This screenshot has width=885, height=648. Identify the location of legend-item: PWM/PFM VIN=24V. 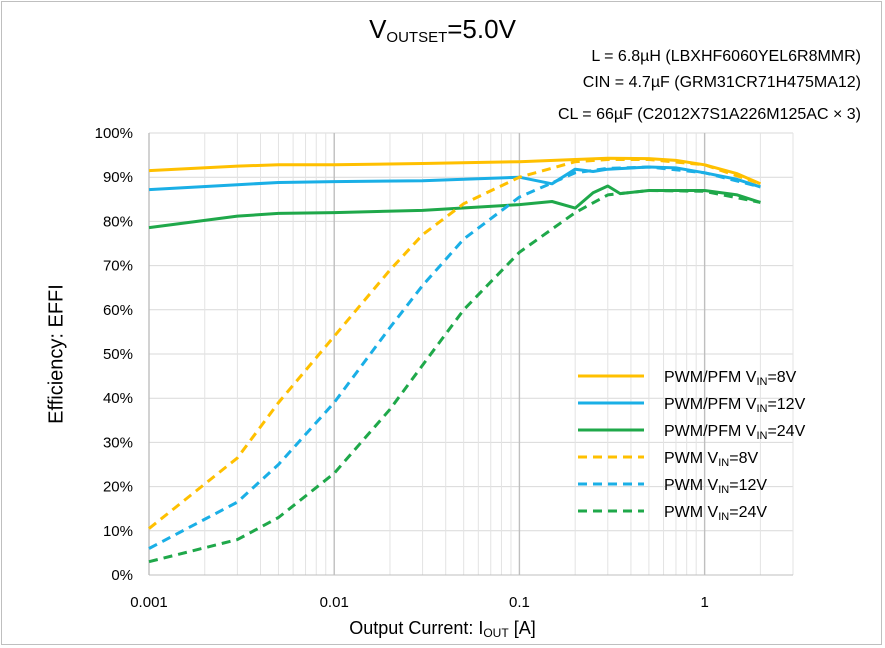
(691, 436).